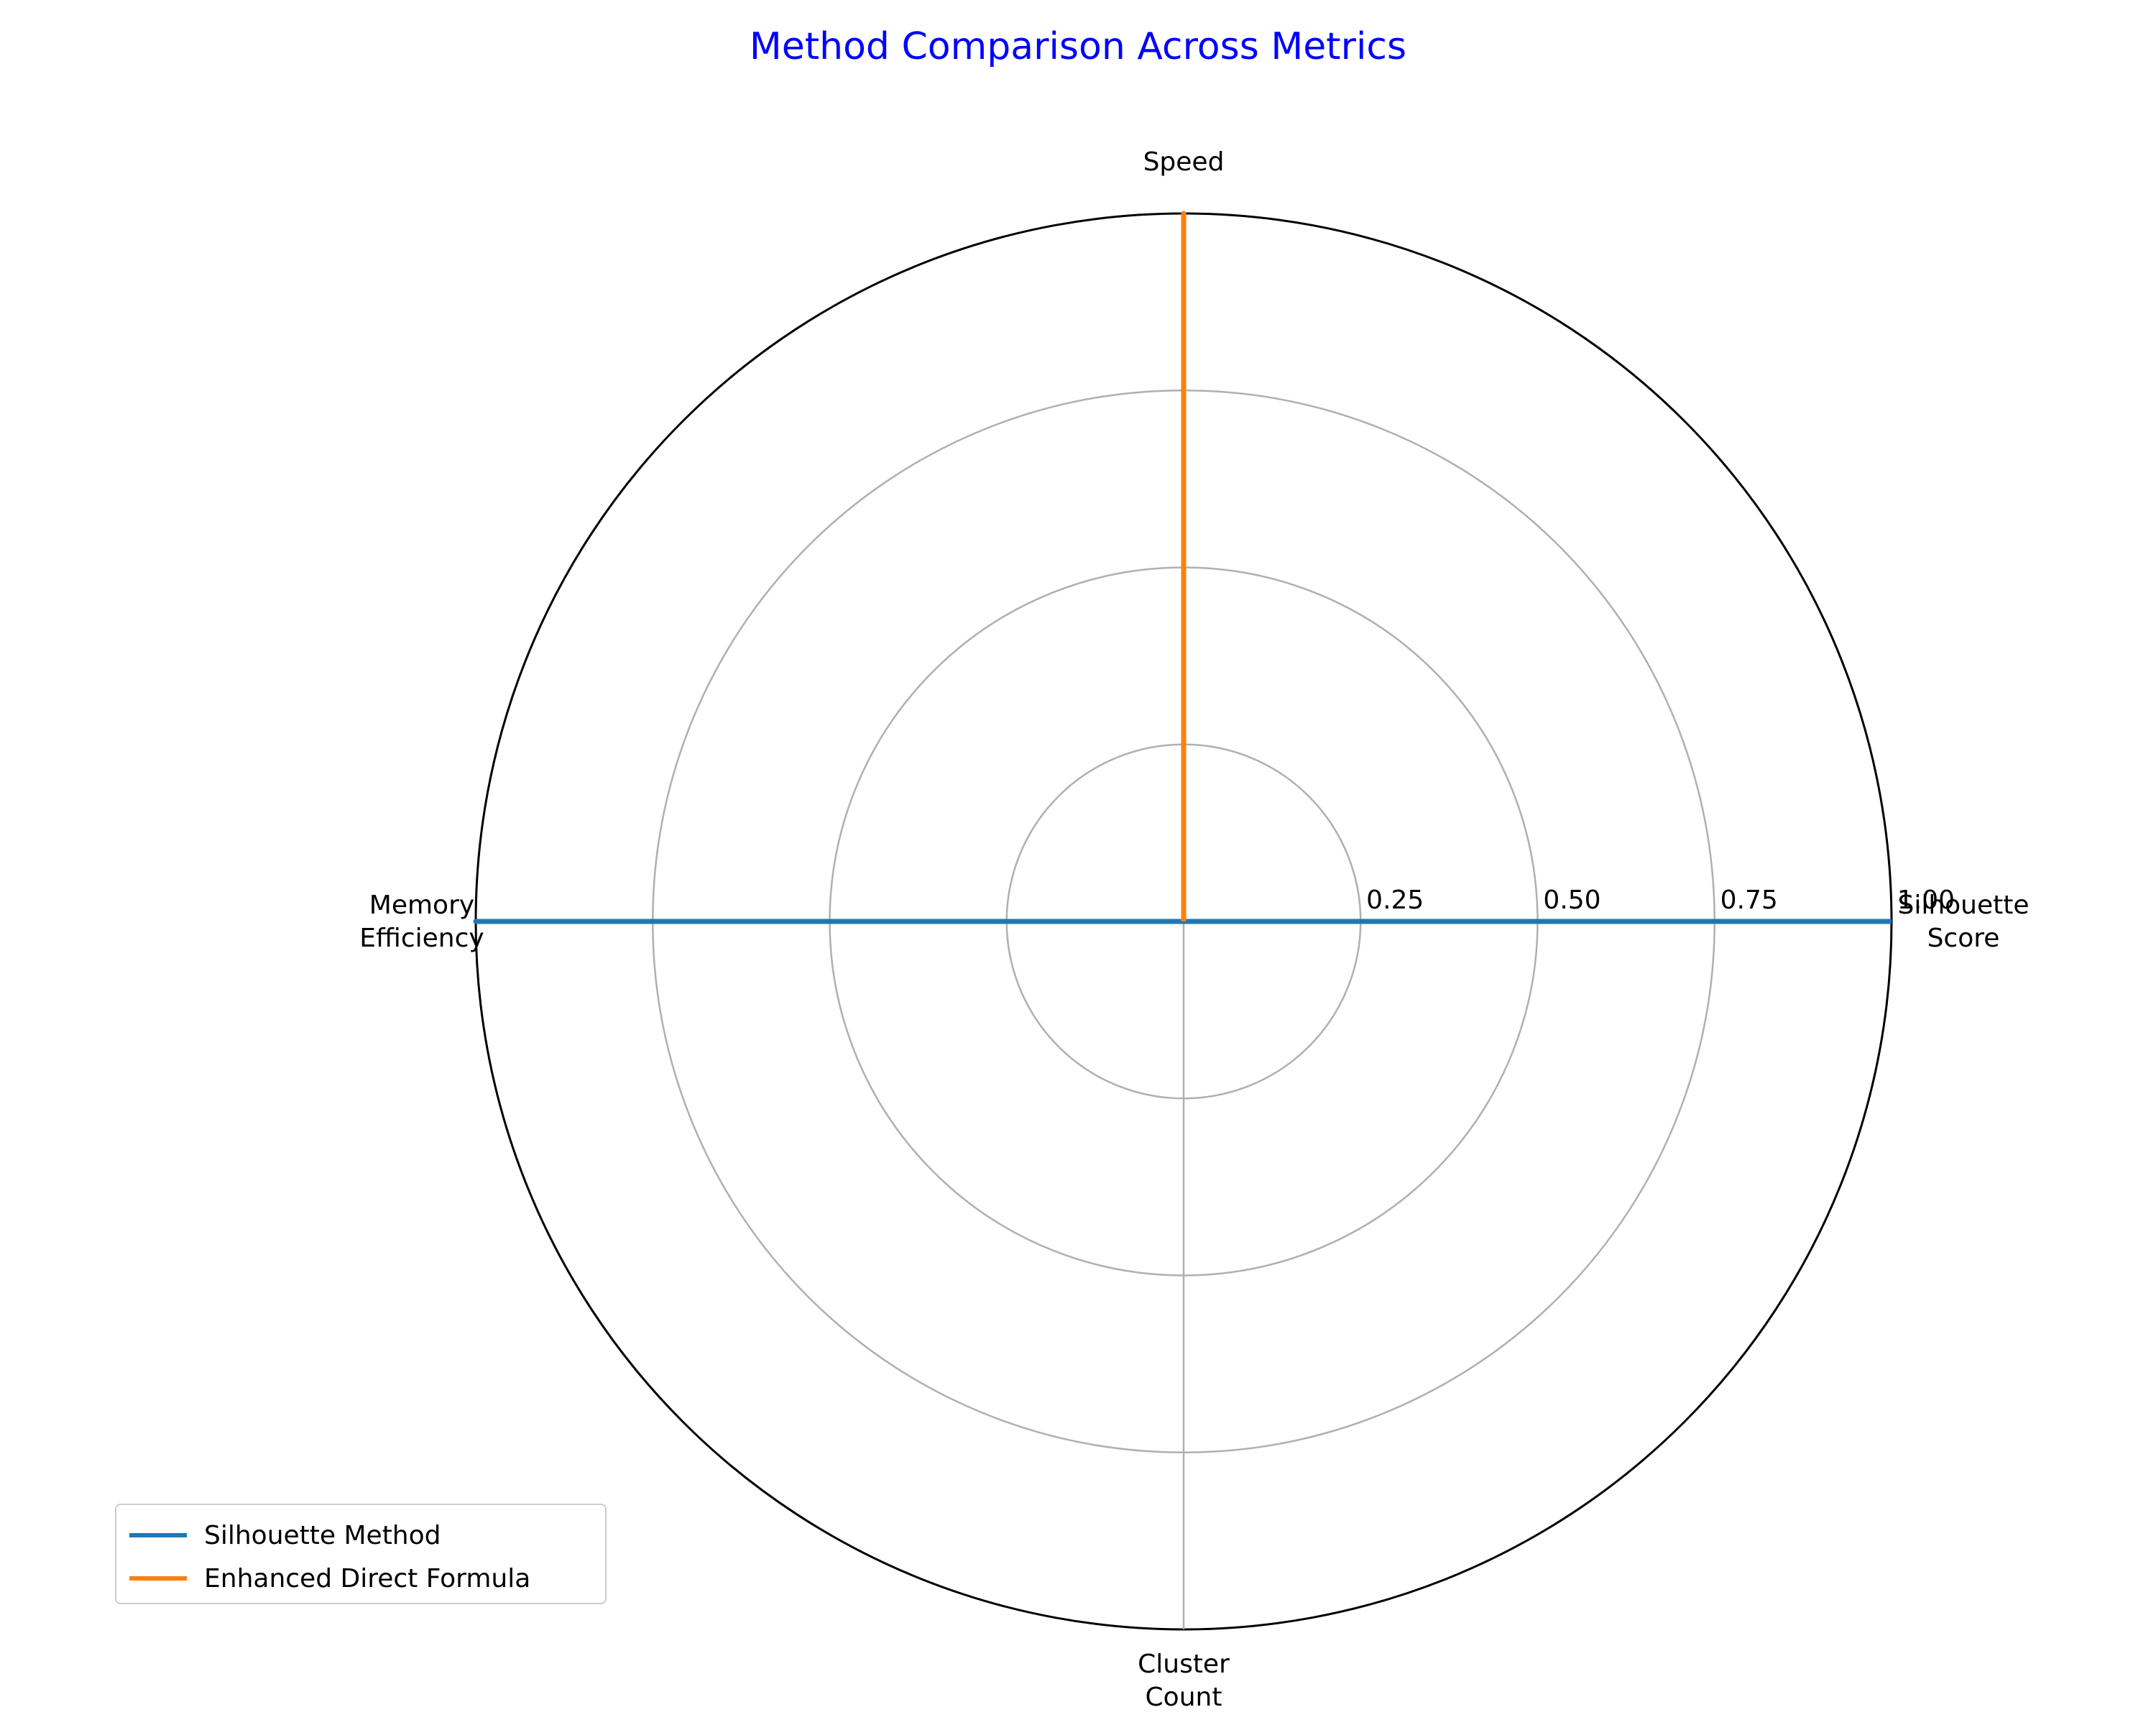 This screenshot has height=1725, width=2156. What do you see at coordinates (367, 1578) in the screenshot?
I see `legend-label-enhanced-direct-formula: Enhanced Direct Formula` at bounding box center [367, 1578].